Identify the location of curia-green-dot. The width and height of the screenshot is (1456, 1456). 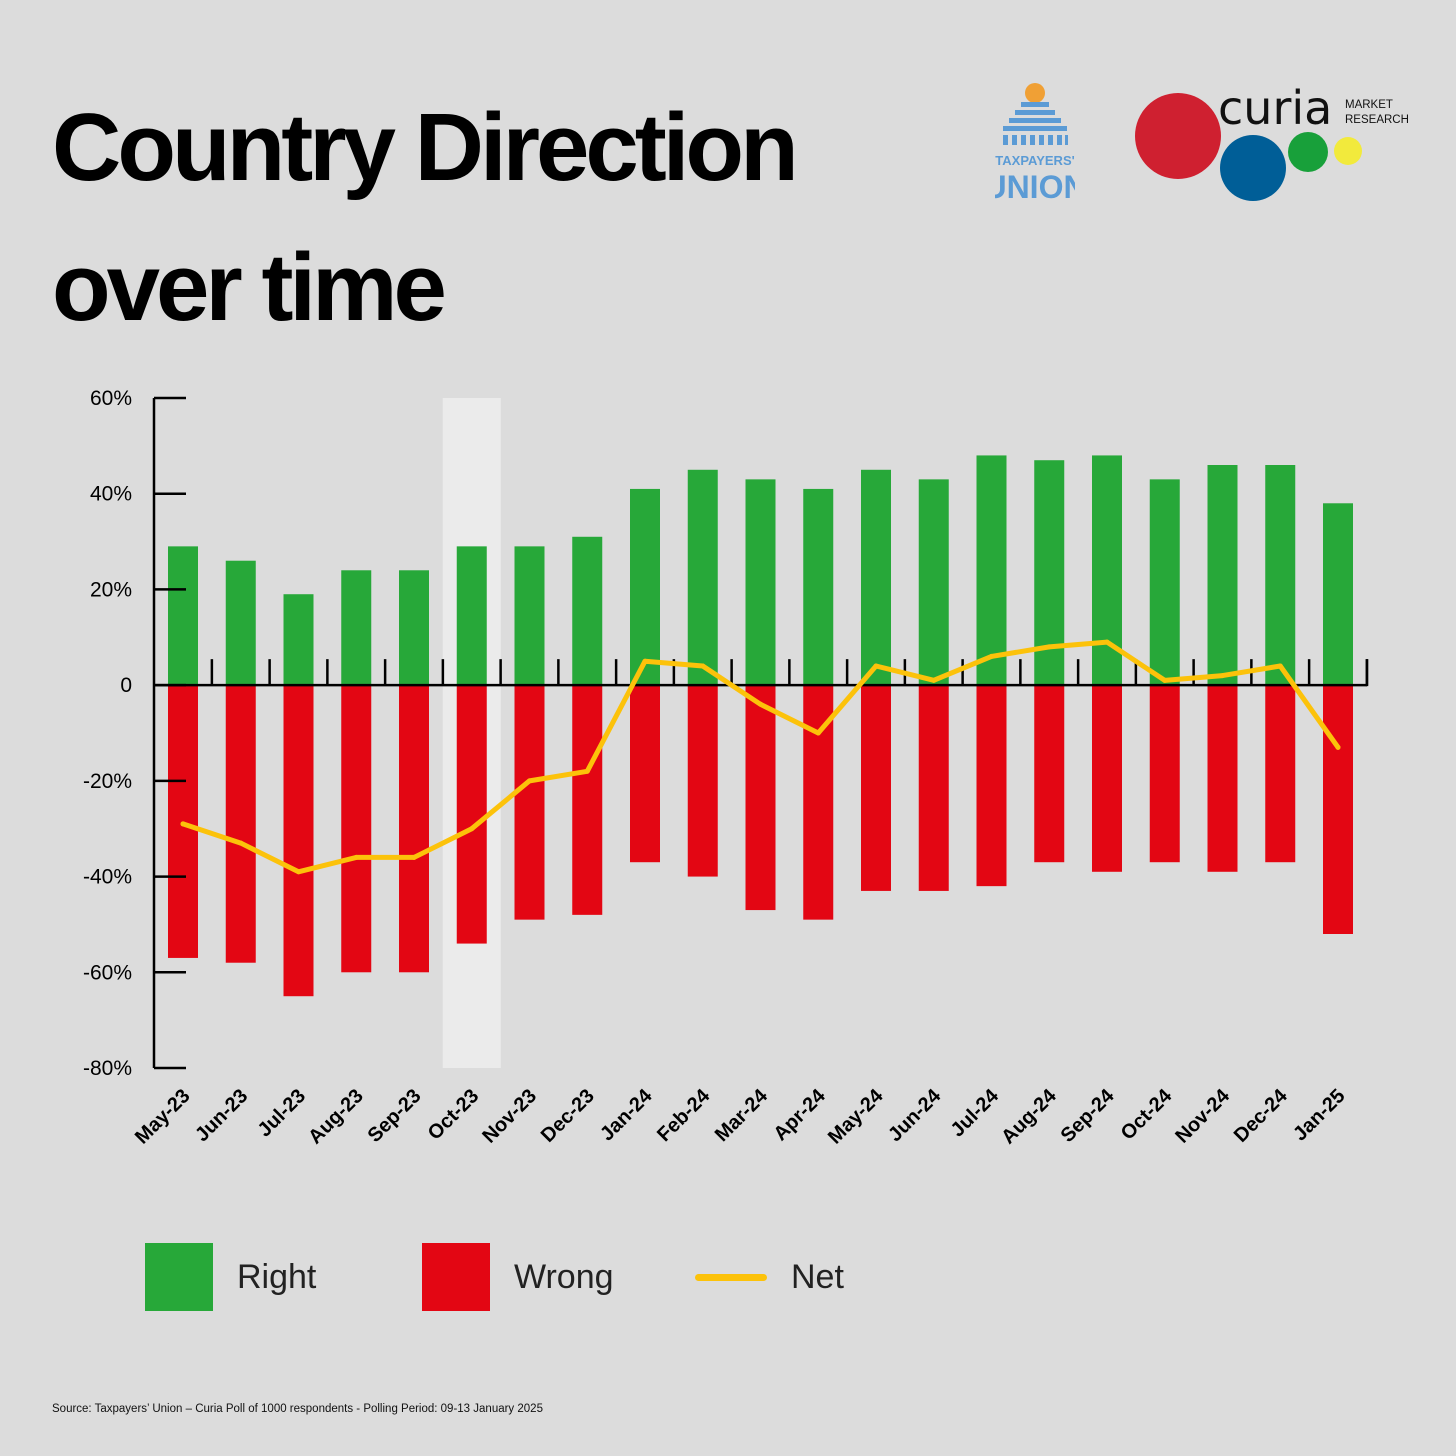
(1308, 152).